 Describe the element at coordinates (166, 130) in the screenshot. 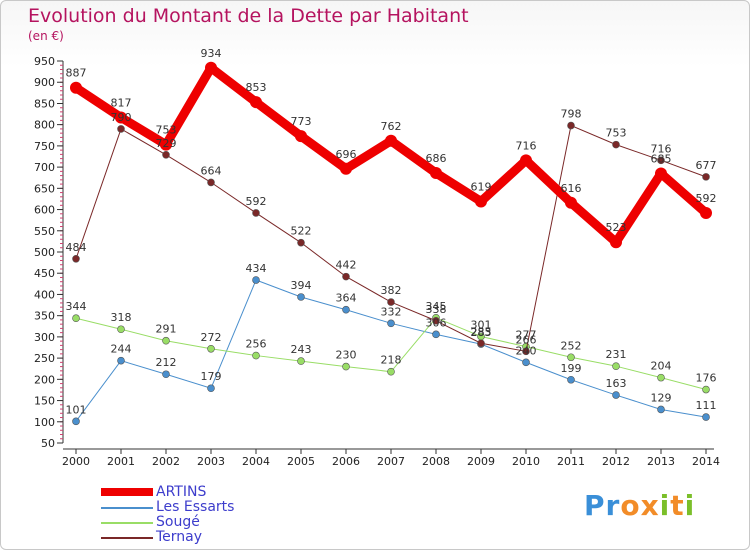

I see `data-label-artins: 753` at that location.